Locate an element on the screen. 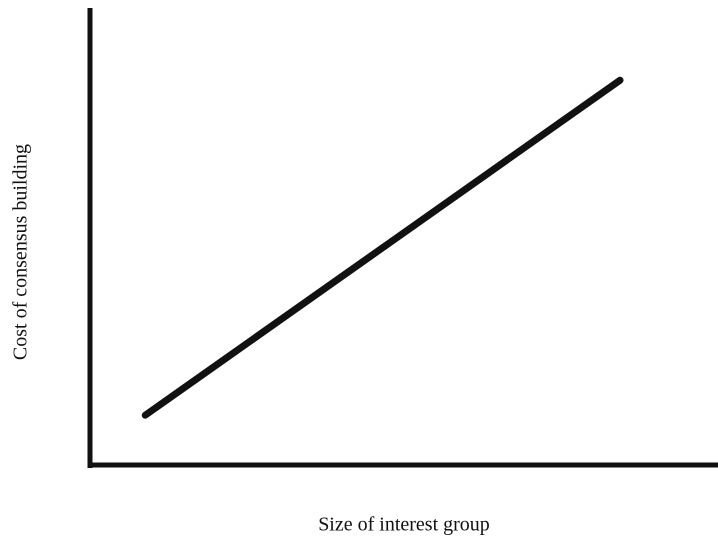  x-axis-label: Size of interest group is located at coordinates (404, 525).